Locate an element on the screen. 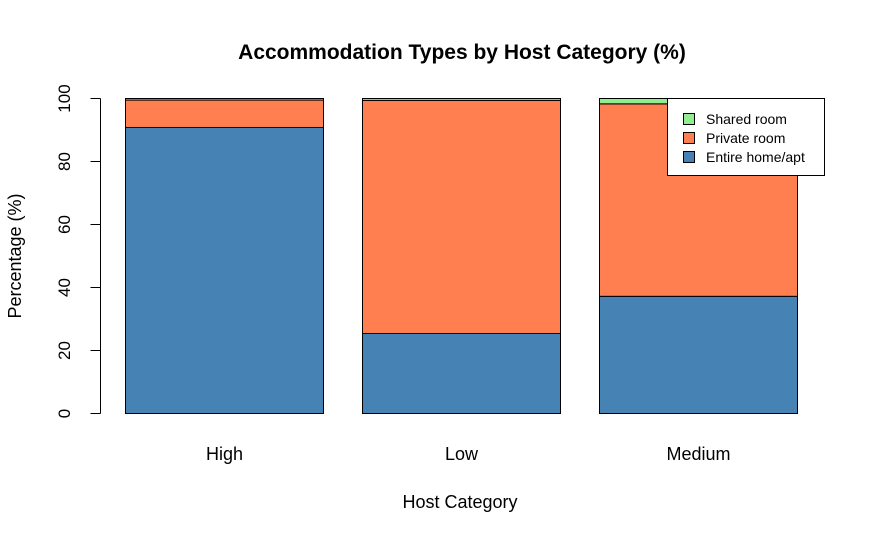 This screenshot has width=875, height=540. x-axis-label: Host Category is located at coordinates (459, 502).